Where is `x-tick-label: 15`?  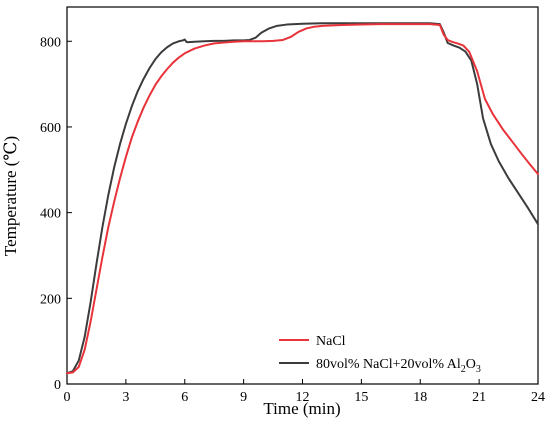
x-tick-label: 15 is located at coordinates (361, 397).